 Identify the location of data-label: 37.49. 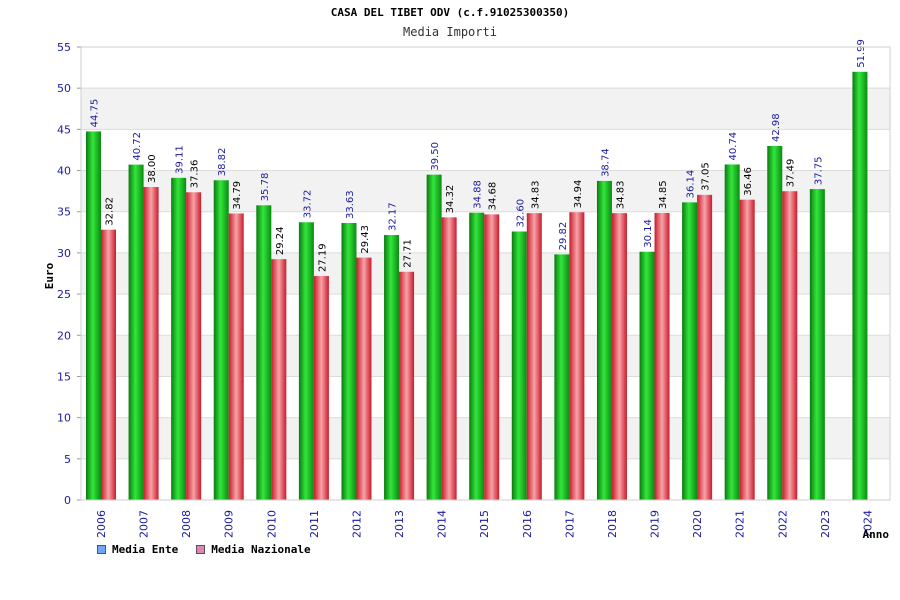
(791, 173).